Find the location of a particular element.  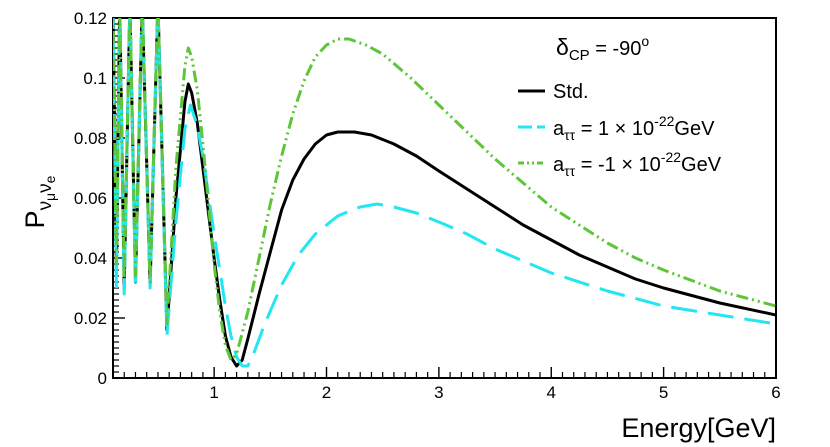

y-tick-label: 0.12 is located at coordinates (90, 18).